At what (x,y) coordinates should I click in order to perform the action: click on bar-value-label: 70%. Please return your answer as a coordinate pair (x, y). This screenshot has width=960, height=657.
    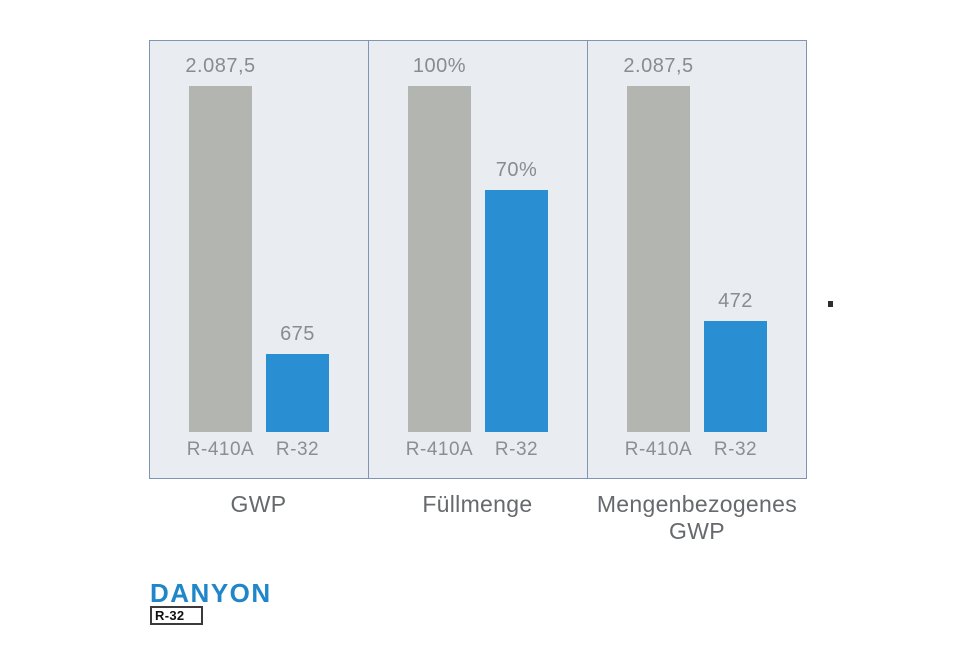
    Looking at the image, I should click on (516, 170).